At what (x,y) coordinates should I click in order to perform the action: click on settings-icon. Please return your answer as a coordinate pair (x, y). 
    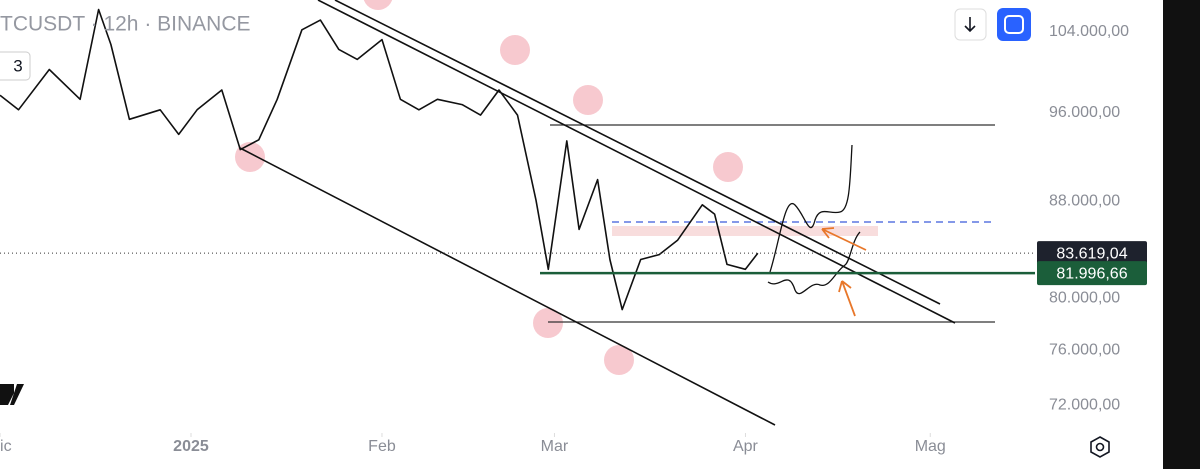
    Looking at the image, I should click on (1100, 447).